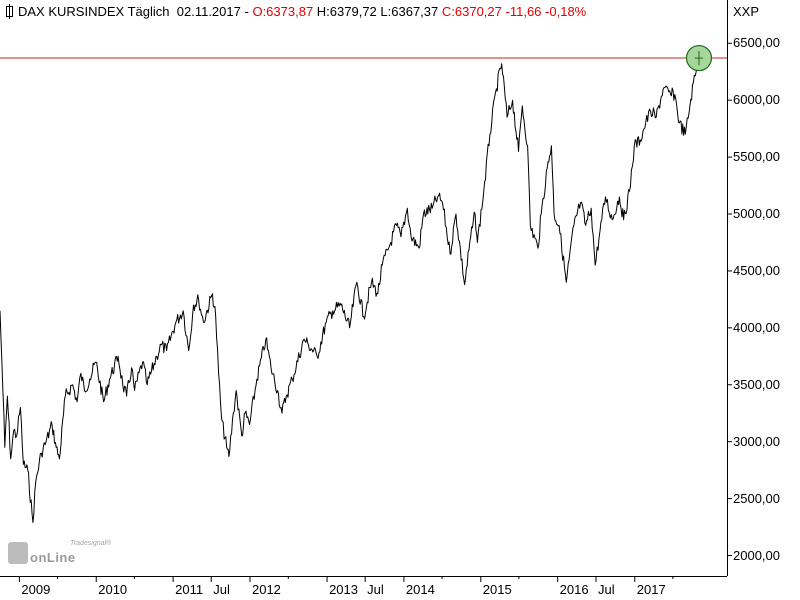 The image size is (800, 600). What do you see at coordinates (756, 555) in the screenshot?
I see `y-tick-label: 2000,00` at bounding box center [756, 555].